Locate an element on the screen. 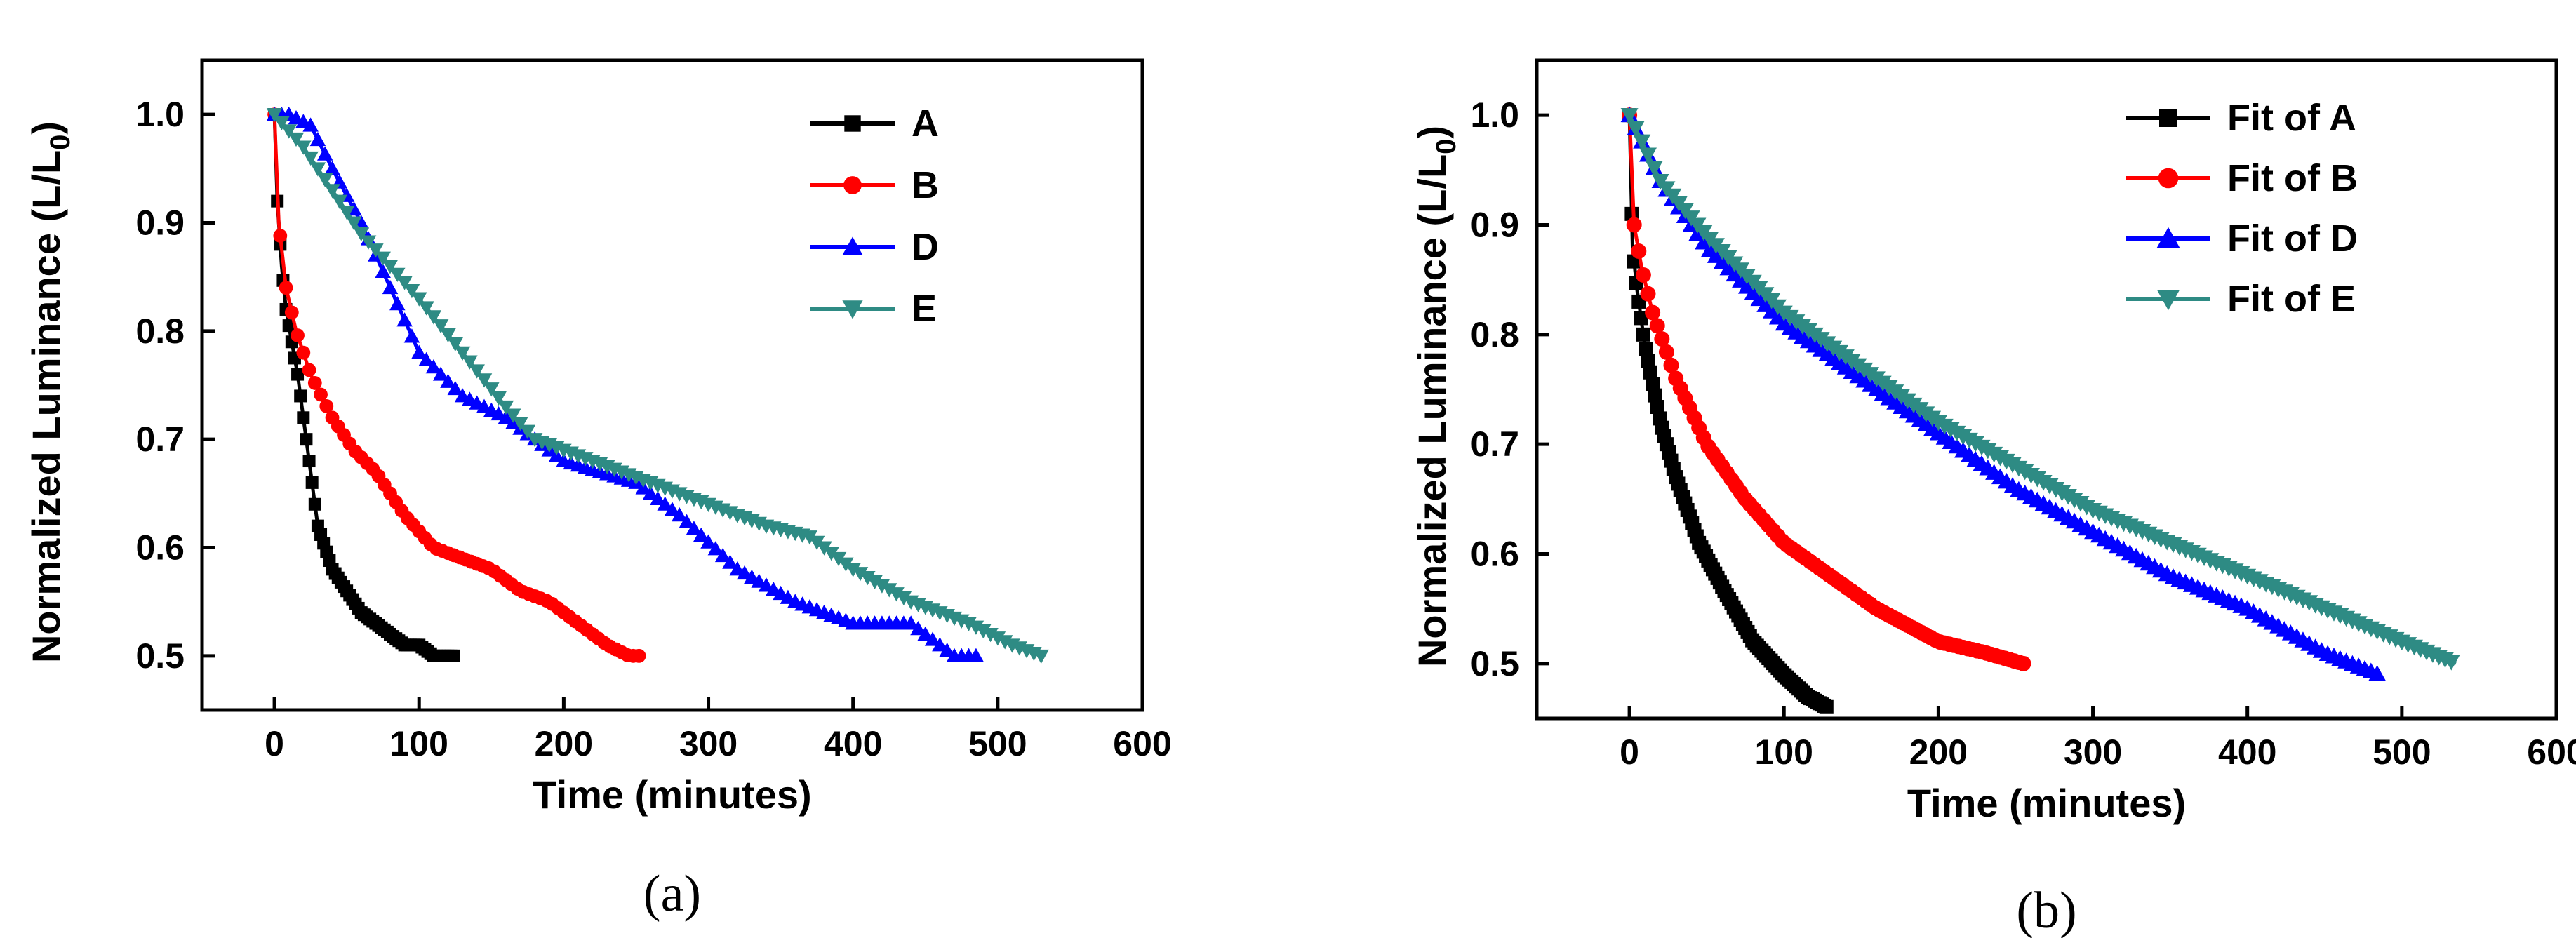 This screenshot has width=2576, height=938. data-point-fit-of-d is located at coordinates (2377, 673).